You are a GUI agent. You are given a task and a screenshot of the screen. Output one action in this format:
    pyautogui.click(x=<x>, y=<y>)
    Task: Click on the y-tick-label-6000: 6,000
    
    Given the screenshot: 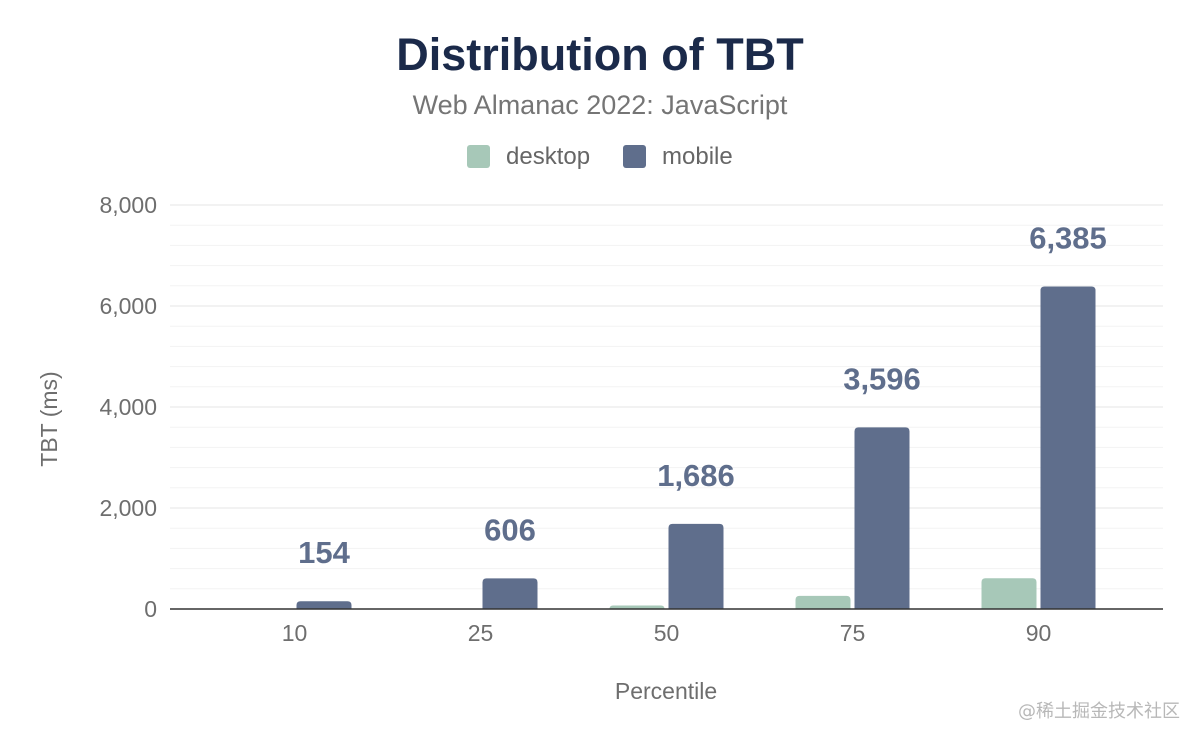 What is the action you would take?
    pyautogui.click(x=128, y=306)
    